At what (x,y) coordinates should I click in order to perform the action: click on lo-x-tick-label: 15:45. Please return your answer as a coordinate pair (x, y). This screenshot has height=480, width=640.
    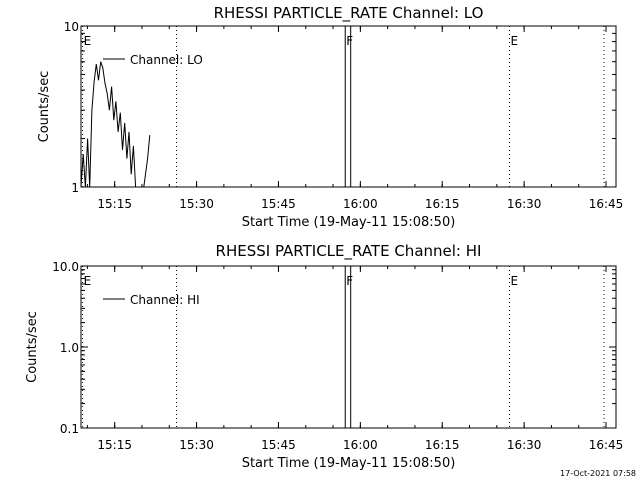
    Looking at the image, I should click on (278, 204).